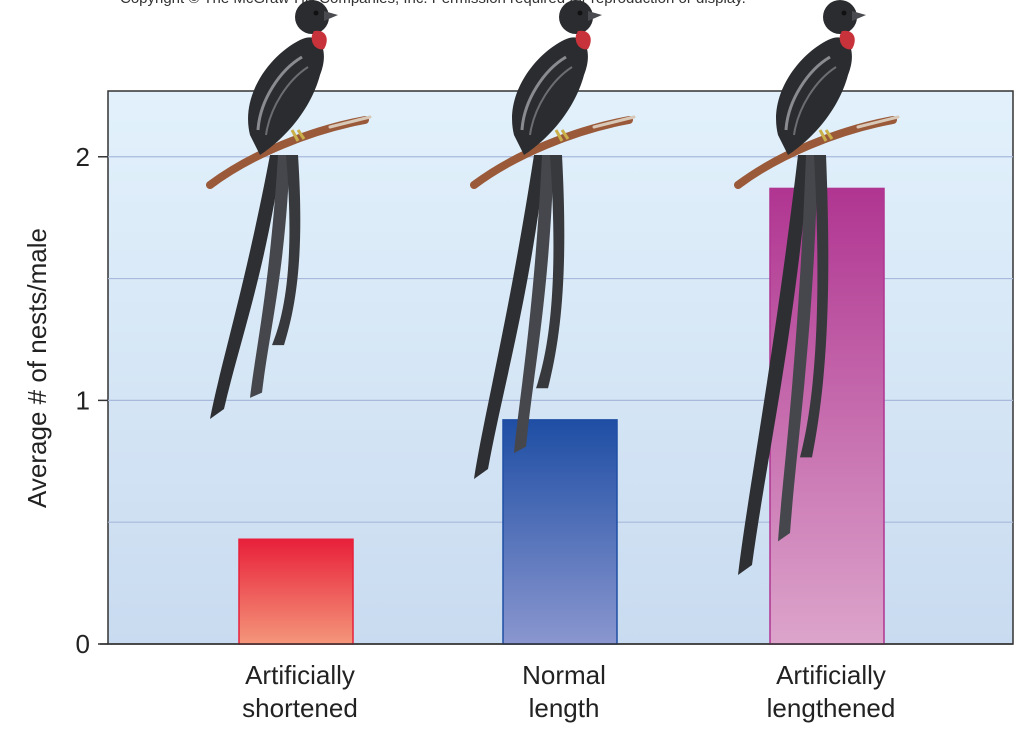 This screenshot has height=734, width=1034. I want to click on x-category-label: length, so click(564, 708).